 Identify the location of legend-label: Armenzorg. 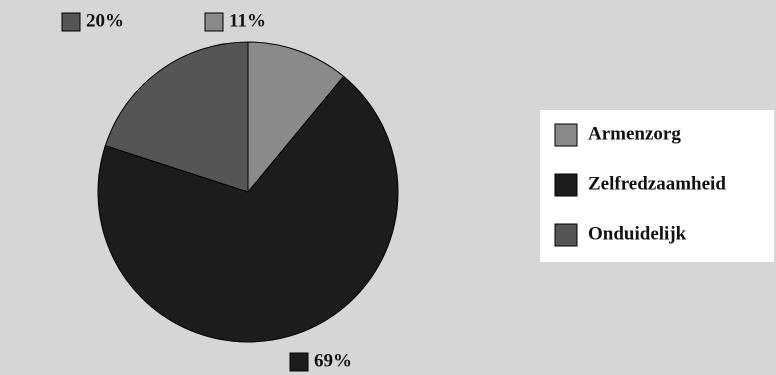
(634, 133).